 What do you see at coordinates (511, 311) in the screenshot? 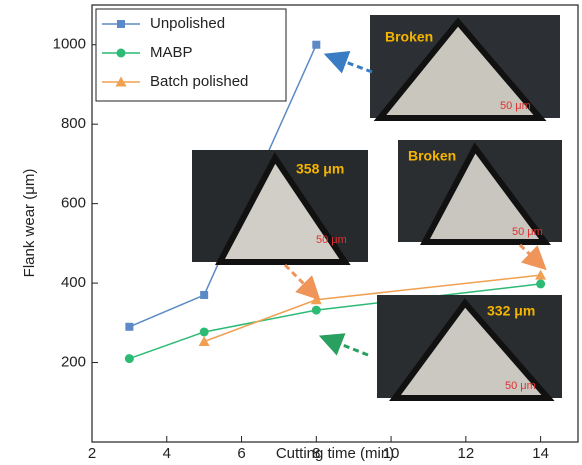
I see `inset-label: 332 μm` at bounding box center [511, 311].